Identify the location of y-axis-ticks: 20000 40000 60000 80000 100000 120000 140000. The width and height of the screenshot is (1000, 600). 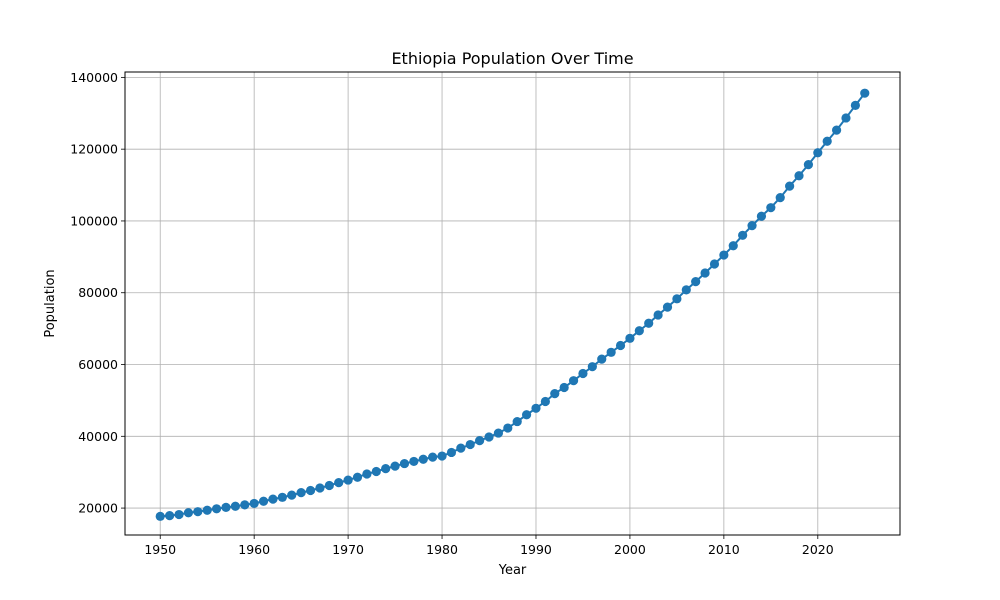
(97, 293).